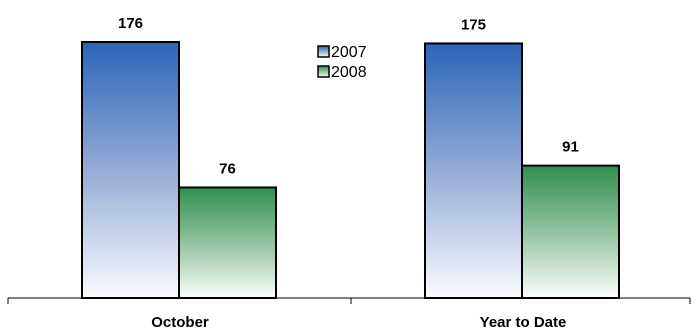 The height and width of the screenshot is (331, 691). What do you see at coordinates (227, 168) in the screenshot?
I see `data-label-october-2008: 76` at bounding box center [227, 168].